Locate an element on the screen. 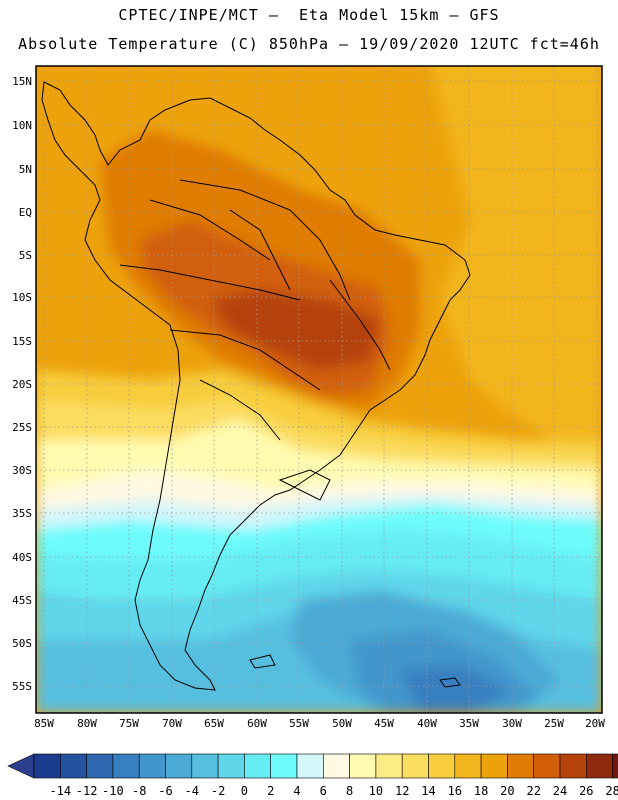 The image size is (618, 800). lon-label: 50W is located at coordinates (342, 723).